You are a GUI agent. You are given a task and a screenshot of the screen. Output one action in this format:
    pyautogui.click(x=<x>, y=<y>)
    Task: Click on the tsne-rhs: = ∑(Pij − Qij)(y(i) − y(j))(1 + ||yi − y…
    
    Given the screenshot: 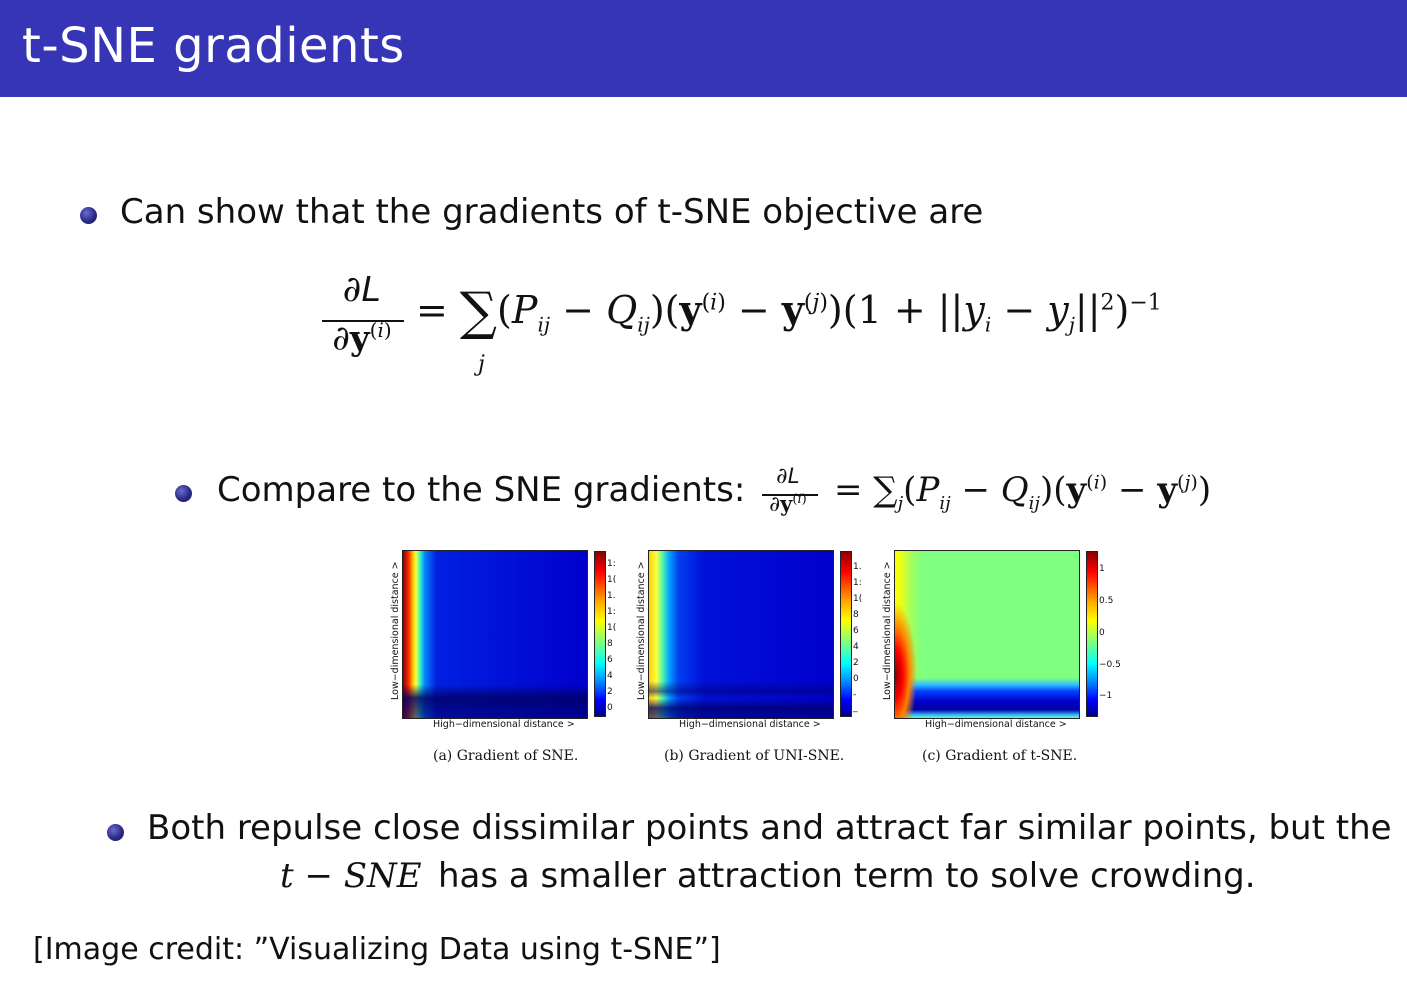 What is the action you would take?
    pyautogui.click(x=789, y=312)
    